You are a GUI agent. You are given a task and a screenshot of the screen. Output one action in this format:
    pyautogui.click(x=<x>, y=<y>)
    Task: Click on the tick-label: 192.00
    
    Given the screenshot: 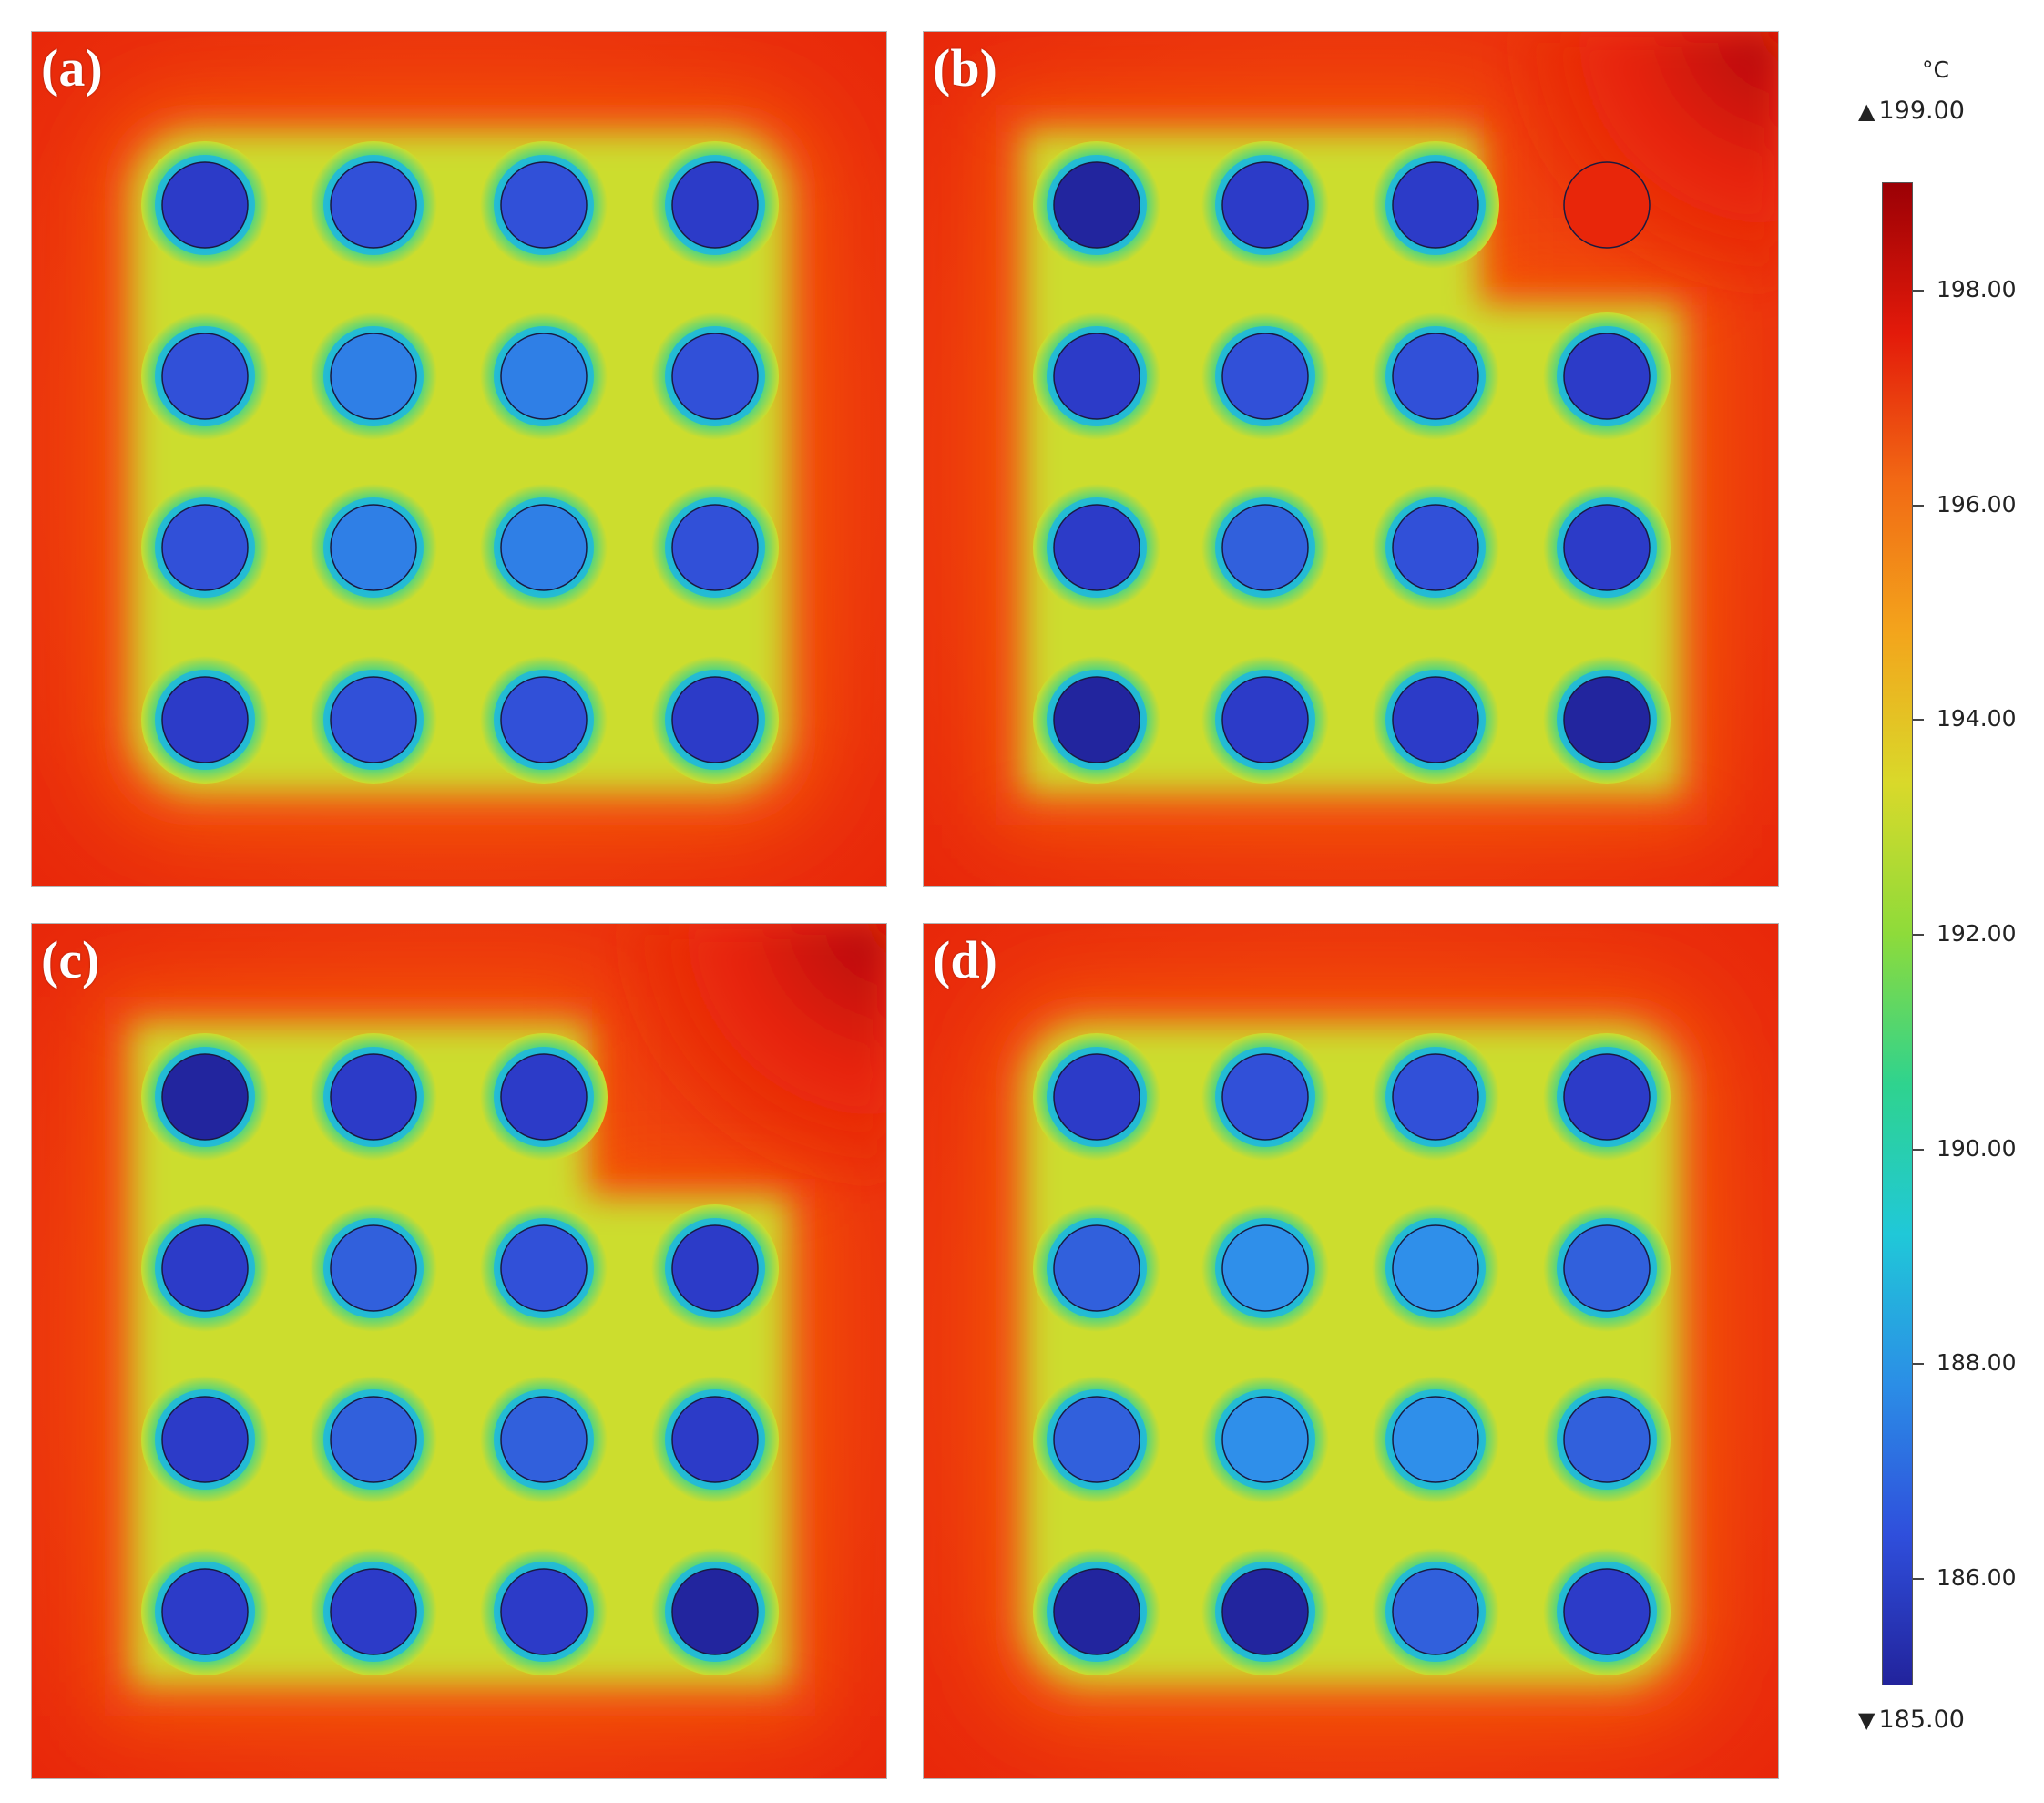 What is the action you would take?
    pyautogui.click(x=1977, y=933)
    